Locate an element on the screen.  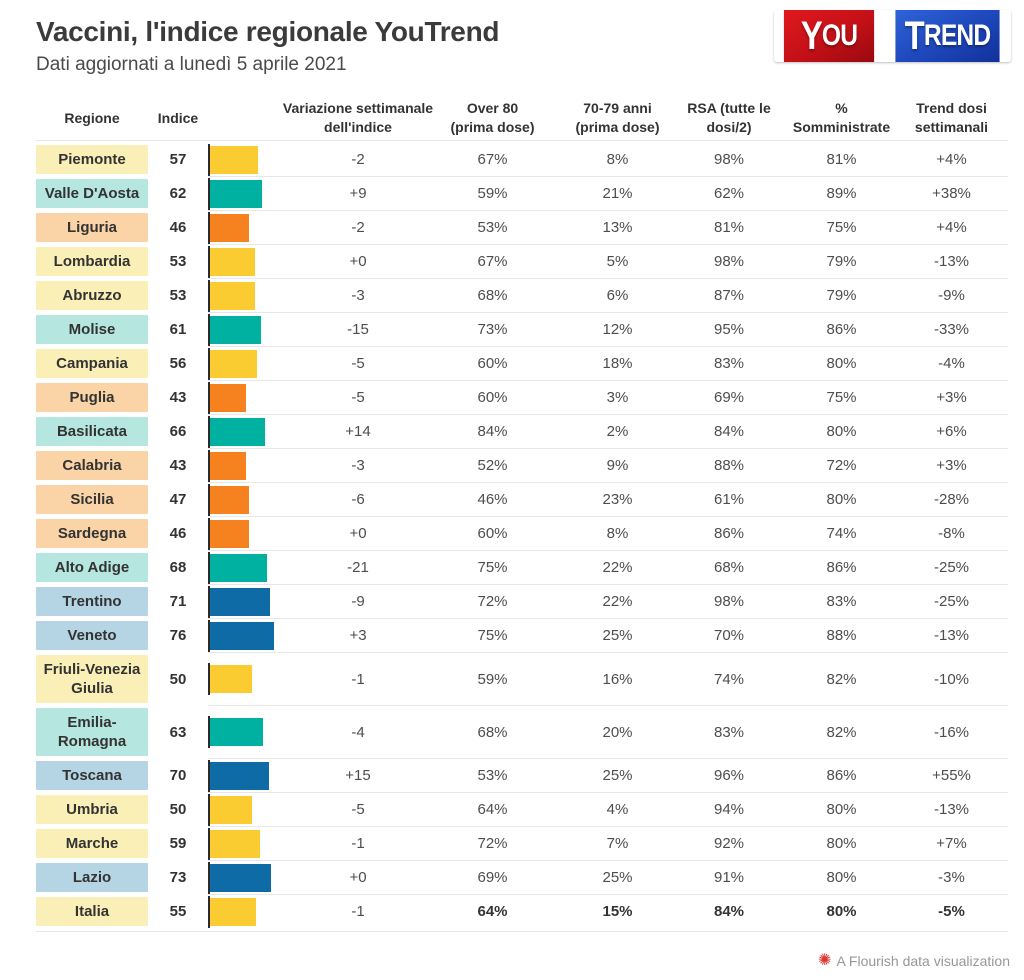
indice-value: 66 is located at coordinates (178, 431).